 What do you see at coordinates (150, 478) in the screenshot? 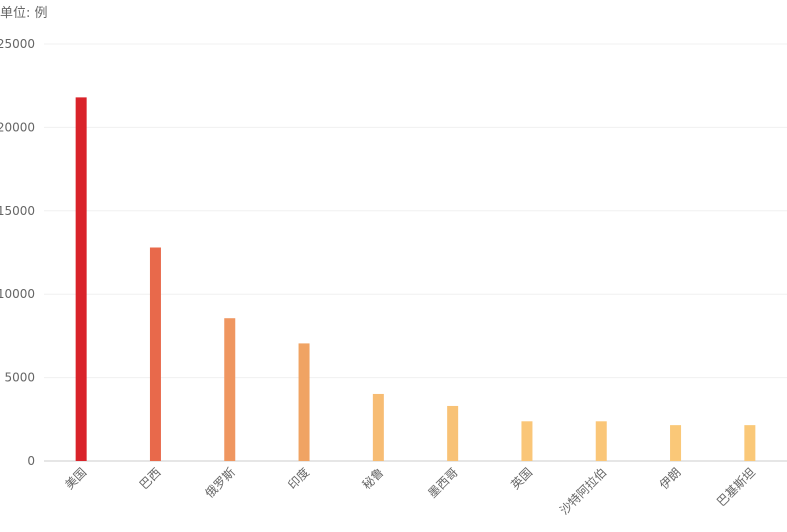
I see `x-tick-label: 巴西` at bounding box center [150, 478].